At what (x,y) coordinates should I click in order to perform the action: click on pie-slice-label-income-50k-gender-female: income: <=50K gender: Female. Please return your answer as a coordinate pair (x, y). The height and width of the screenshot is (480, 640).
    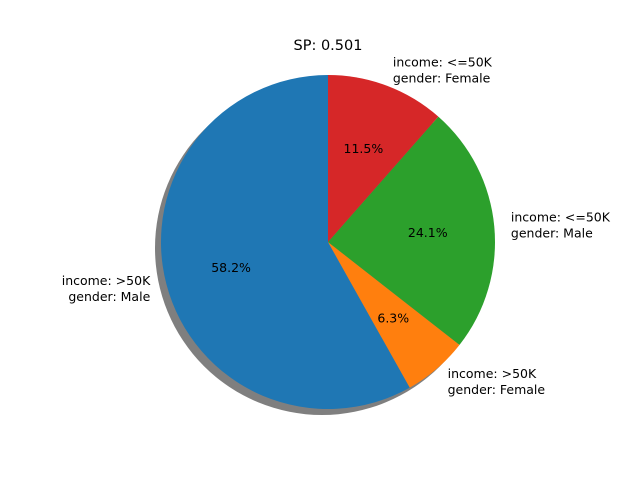
    Looking at the image, I should click on (443, 70).